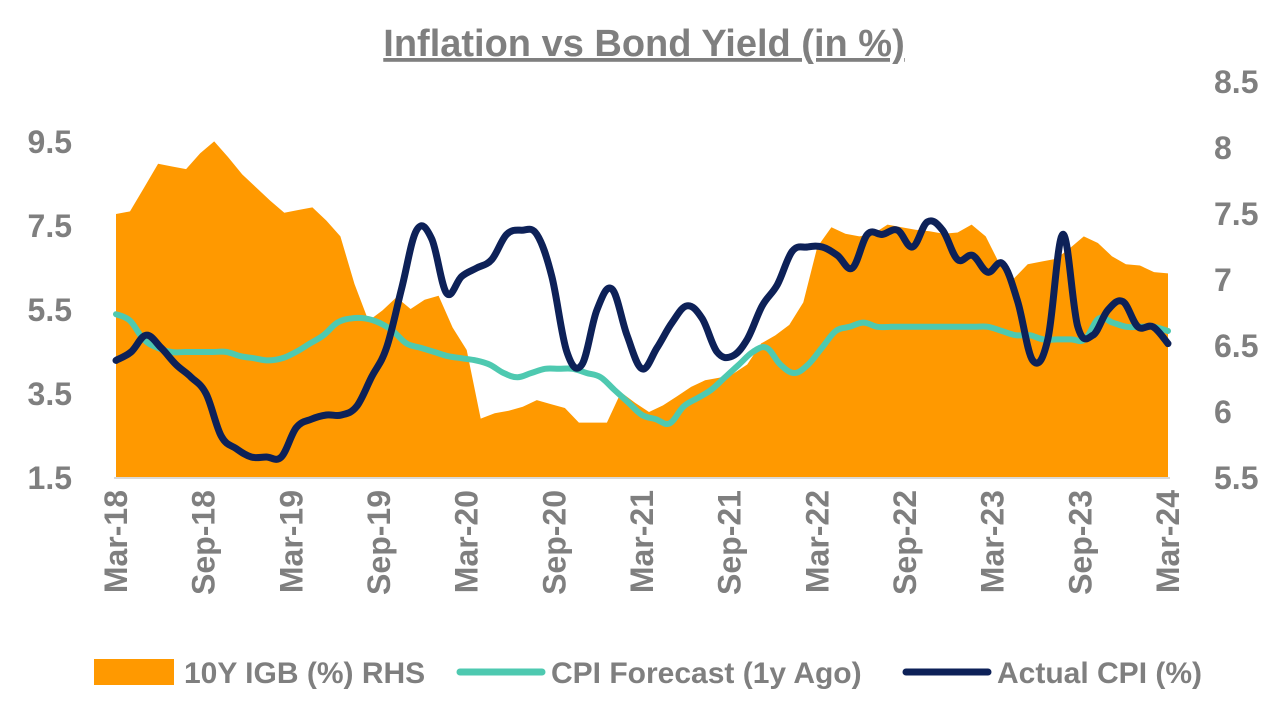  Describe the element at coordinates (379, 542) in the screenshot. I see `x-tick-label: Sep-19` at that location.